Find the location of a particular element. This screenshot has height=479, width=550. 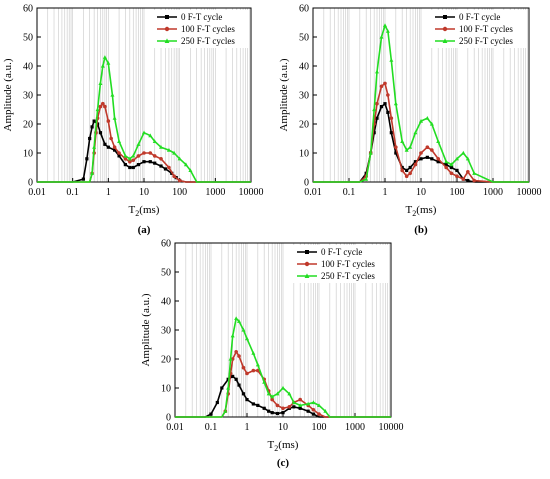

y-tick-label: 0 is located at coordinates (306, 183).